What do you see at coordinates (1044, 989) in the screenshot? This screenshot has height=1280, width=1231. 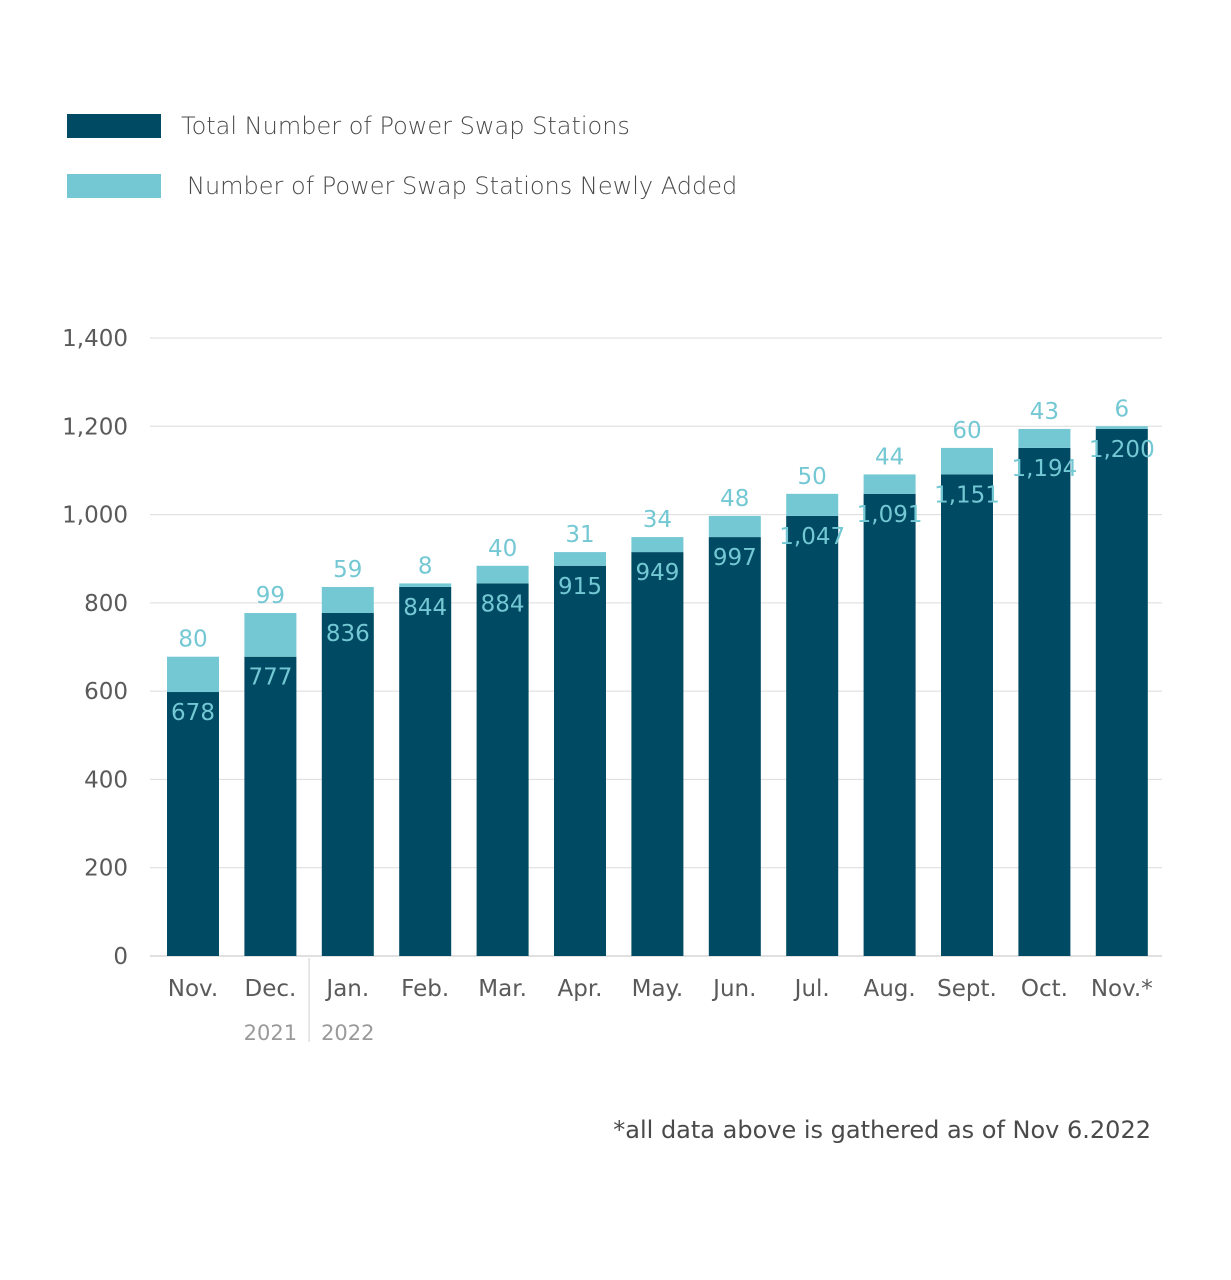 I see `x-tick-label: Oct.` at bounding box center [1044, 989].